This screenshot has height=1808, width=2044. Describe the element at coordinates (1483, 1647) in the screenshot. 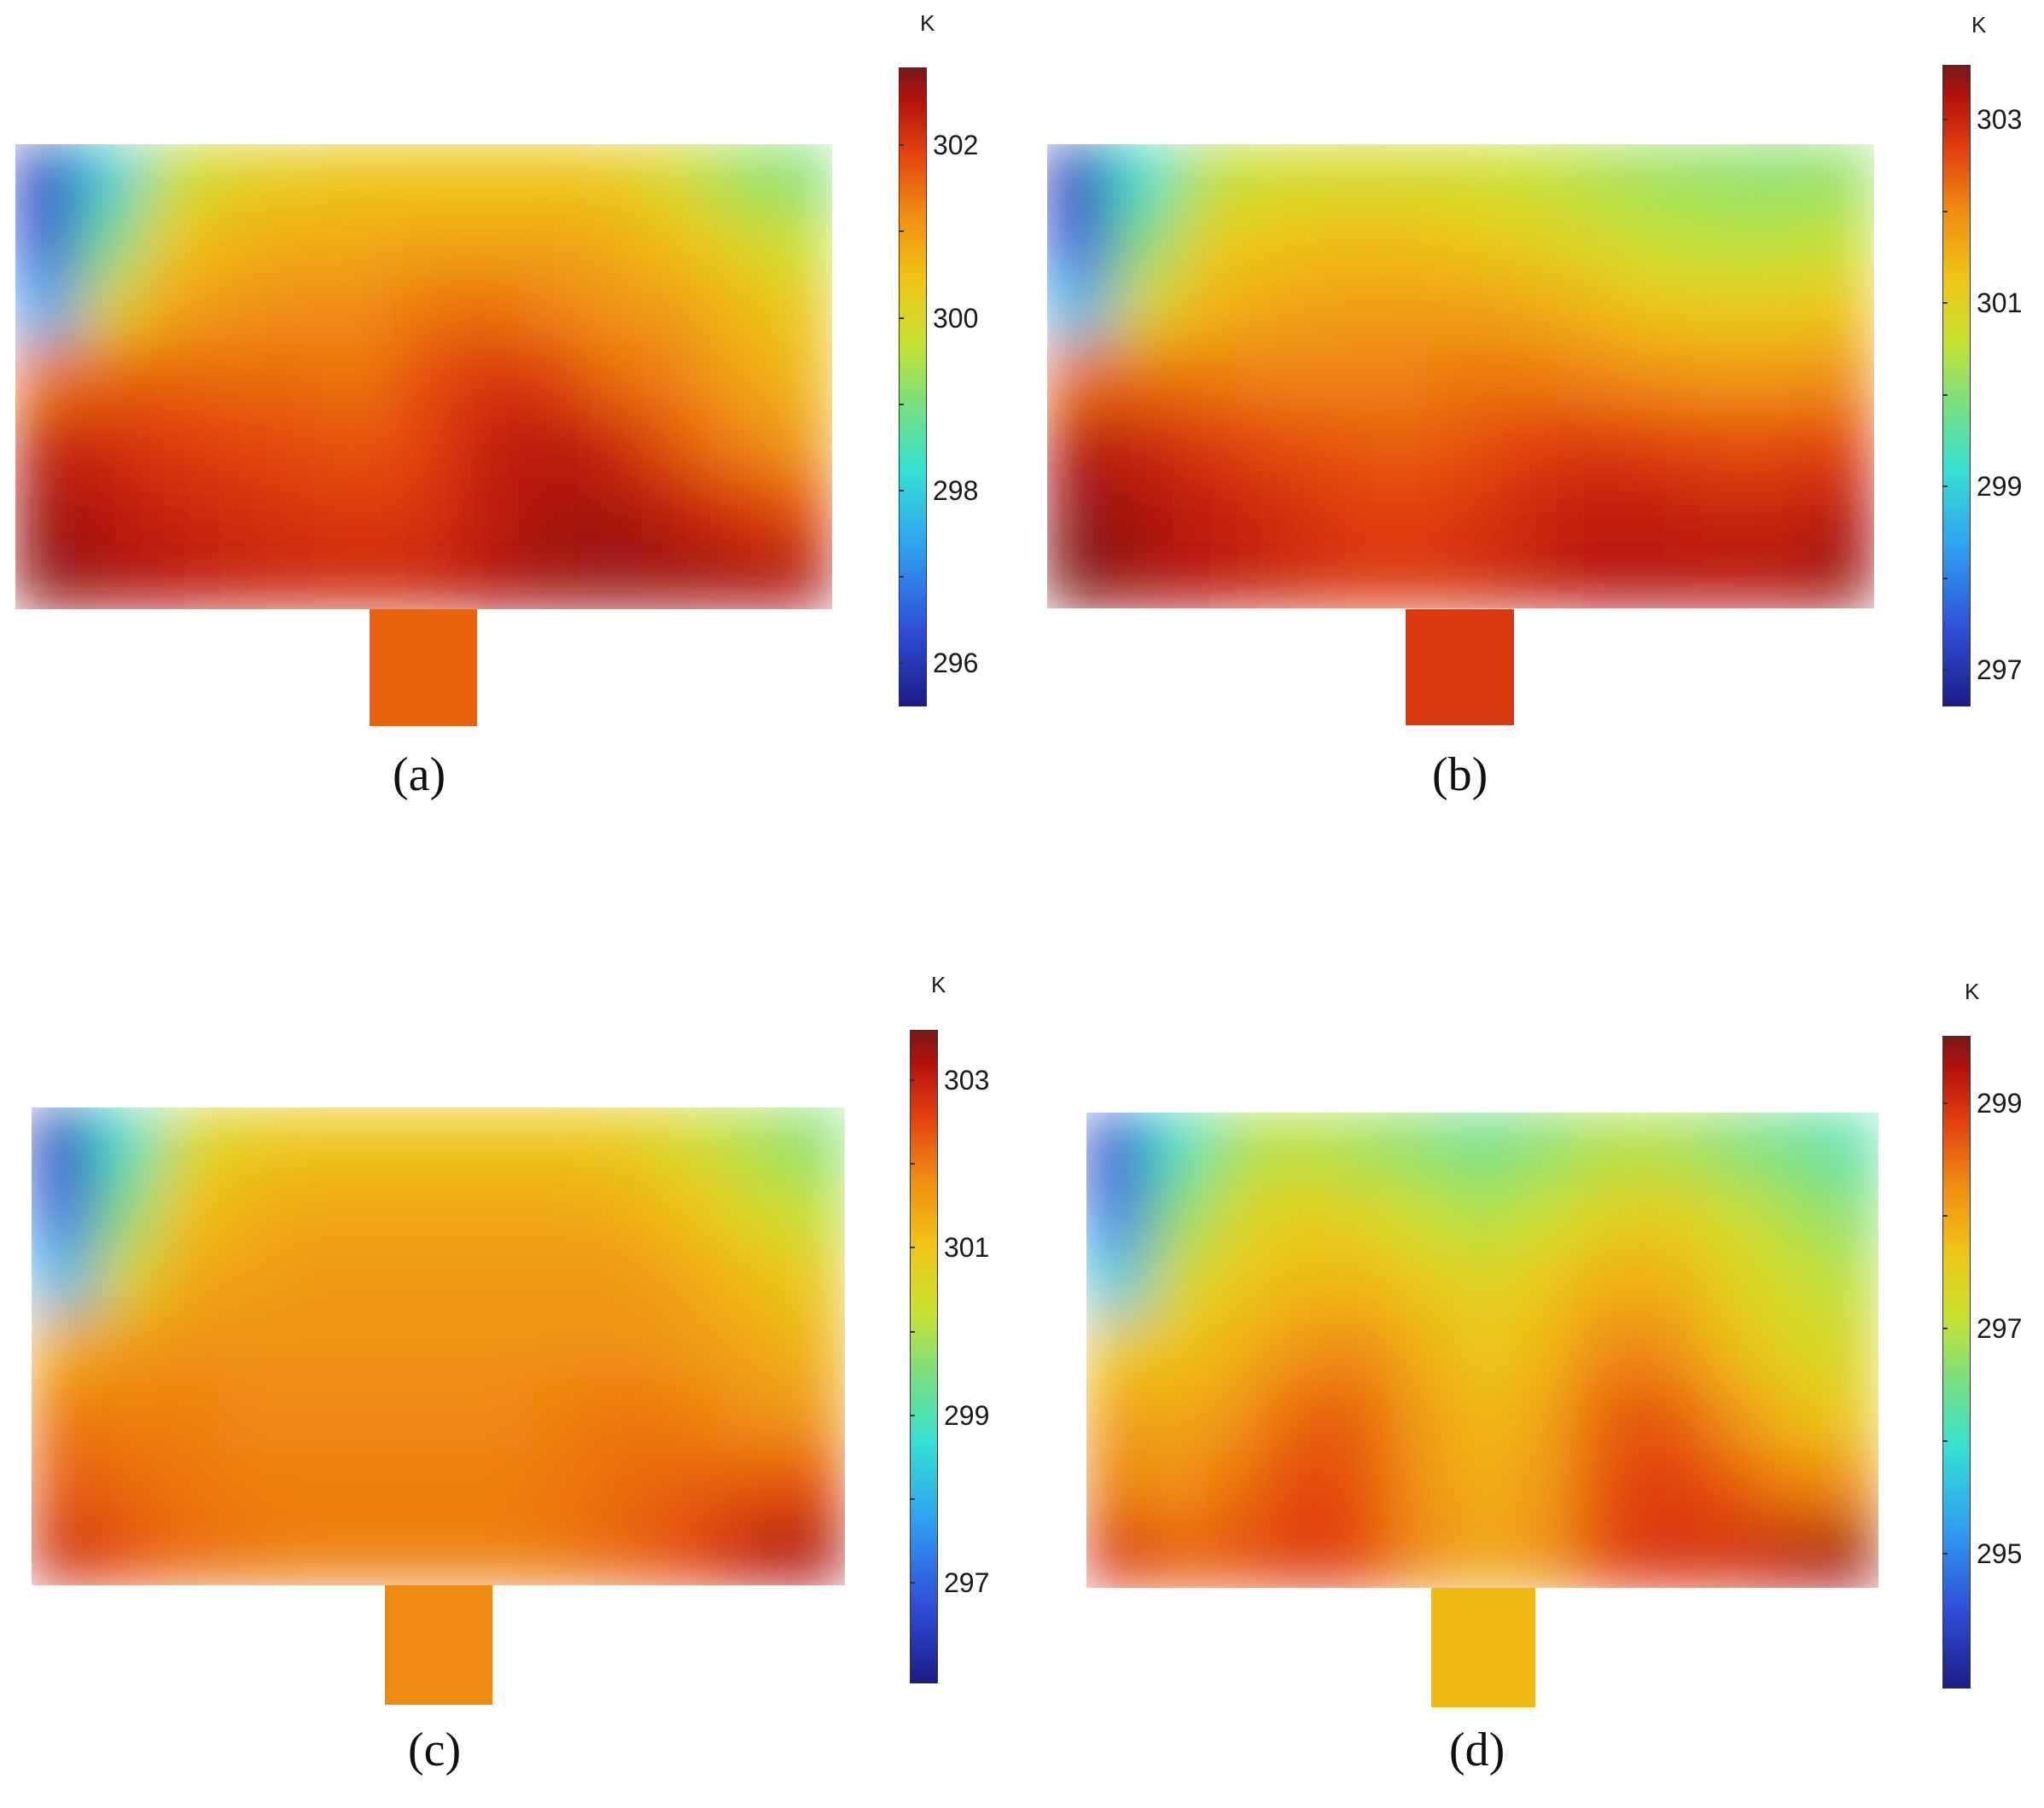

I see `inlet-duct` at that location.